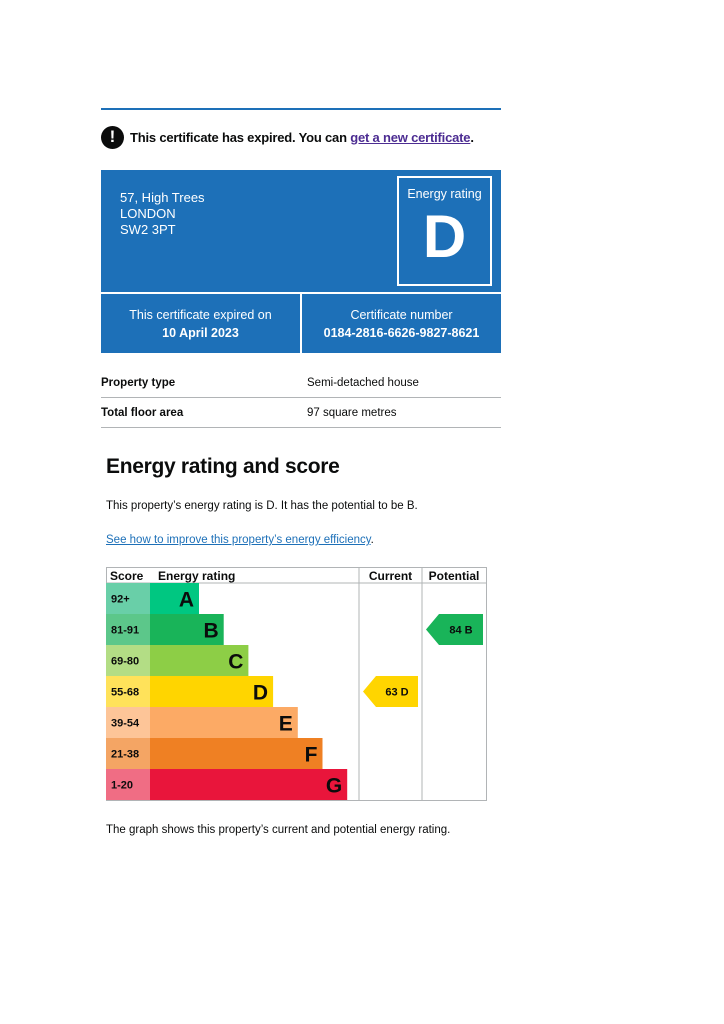  Describe the element at coordinates (142, 412) in the screenshot. I see `floor-area-key: Total floor area` at that location.